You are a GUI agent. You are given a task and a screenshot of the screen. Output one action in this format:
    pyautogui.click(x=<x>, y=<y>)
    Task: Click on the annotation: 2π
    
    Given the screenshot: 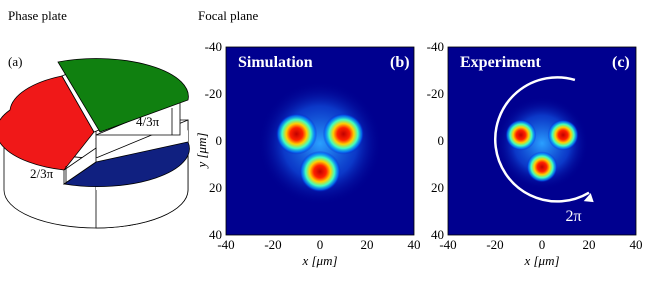 What is the action you would take?
    pyautogui.click(x=574, y=216)
    